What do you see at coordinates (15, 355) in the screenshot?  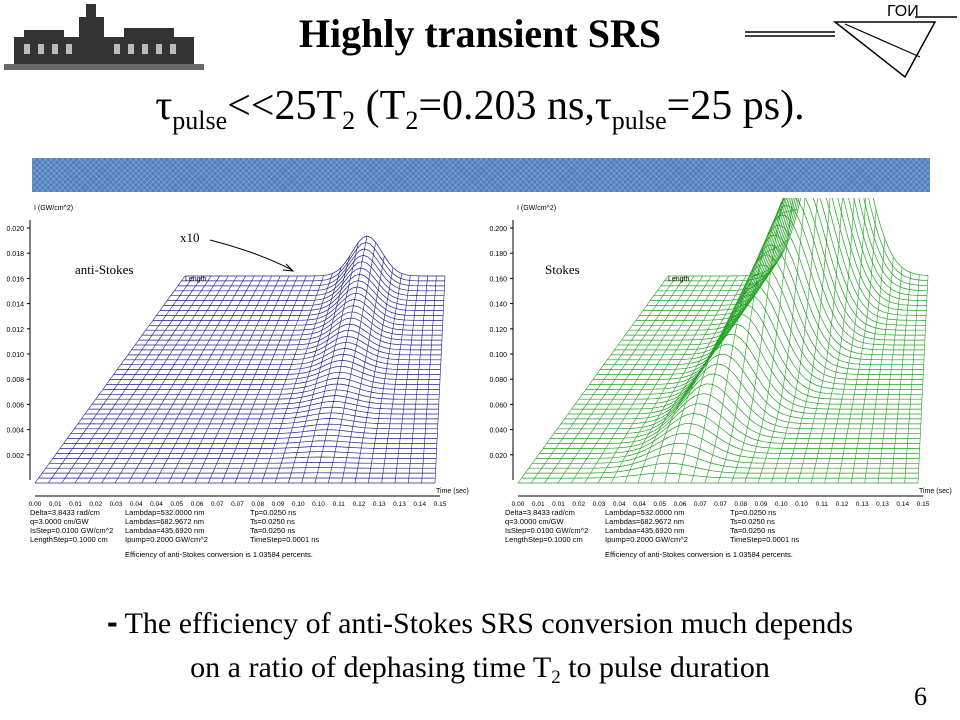 I see `y-tick-label: 0.010` at bounding box center [15, 355].